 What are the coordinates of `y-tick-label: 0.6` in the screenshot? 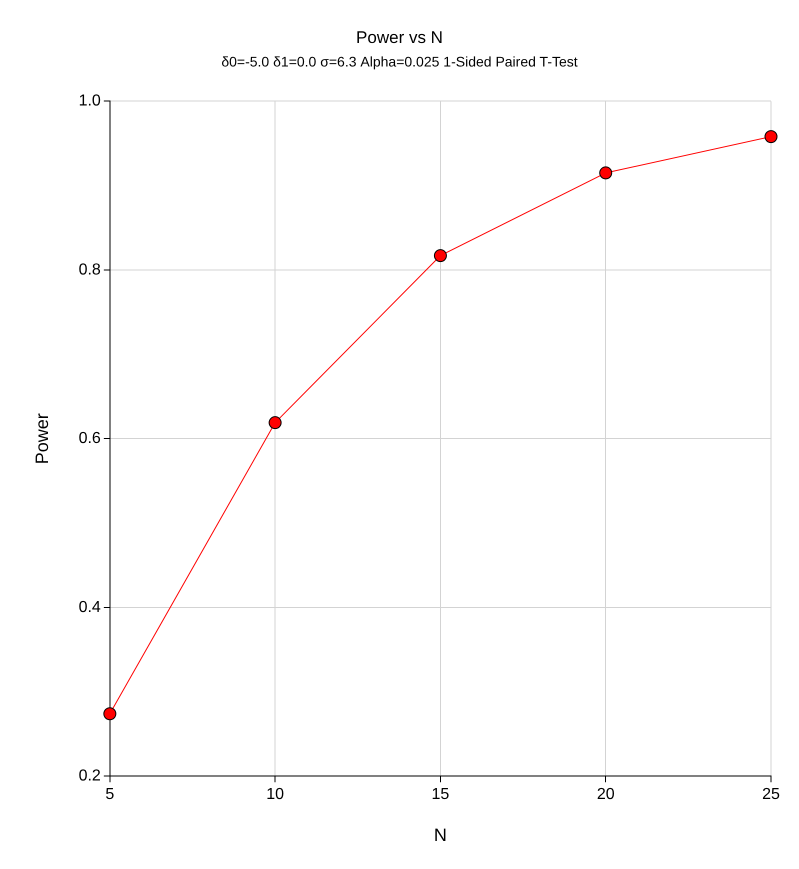 It's located at (89, 439).